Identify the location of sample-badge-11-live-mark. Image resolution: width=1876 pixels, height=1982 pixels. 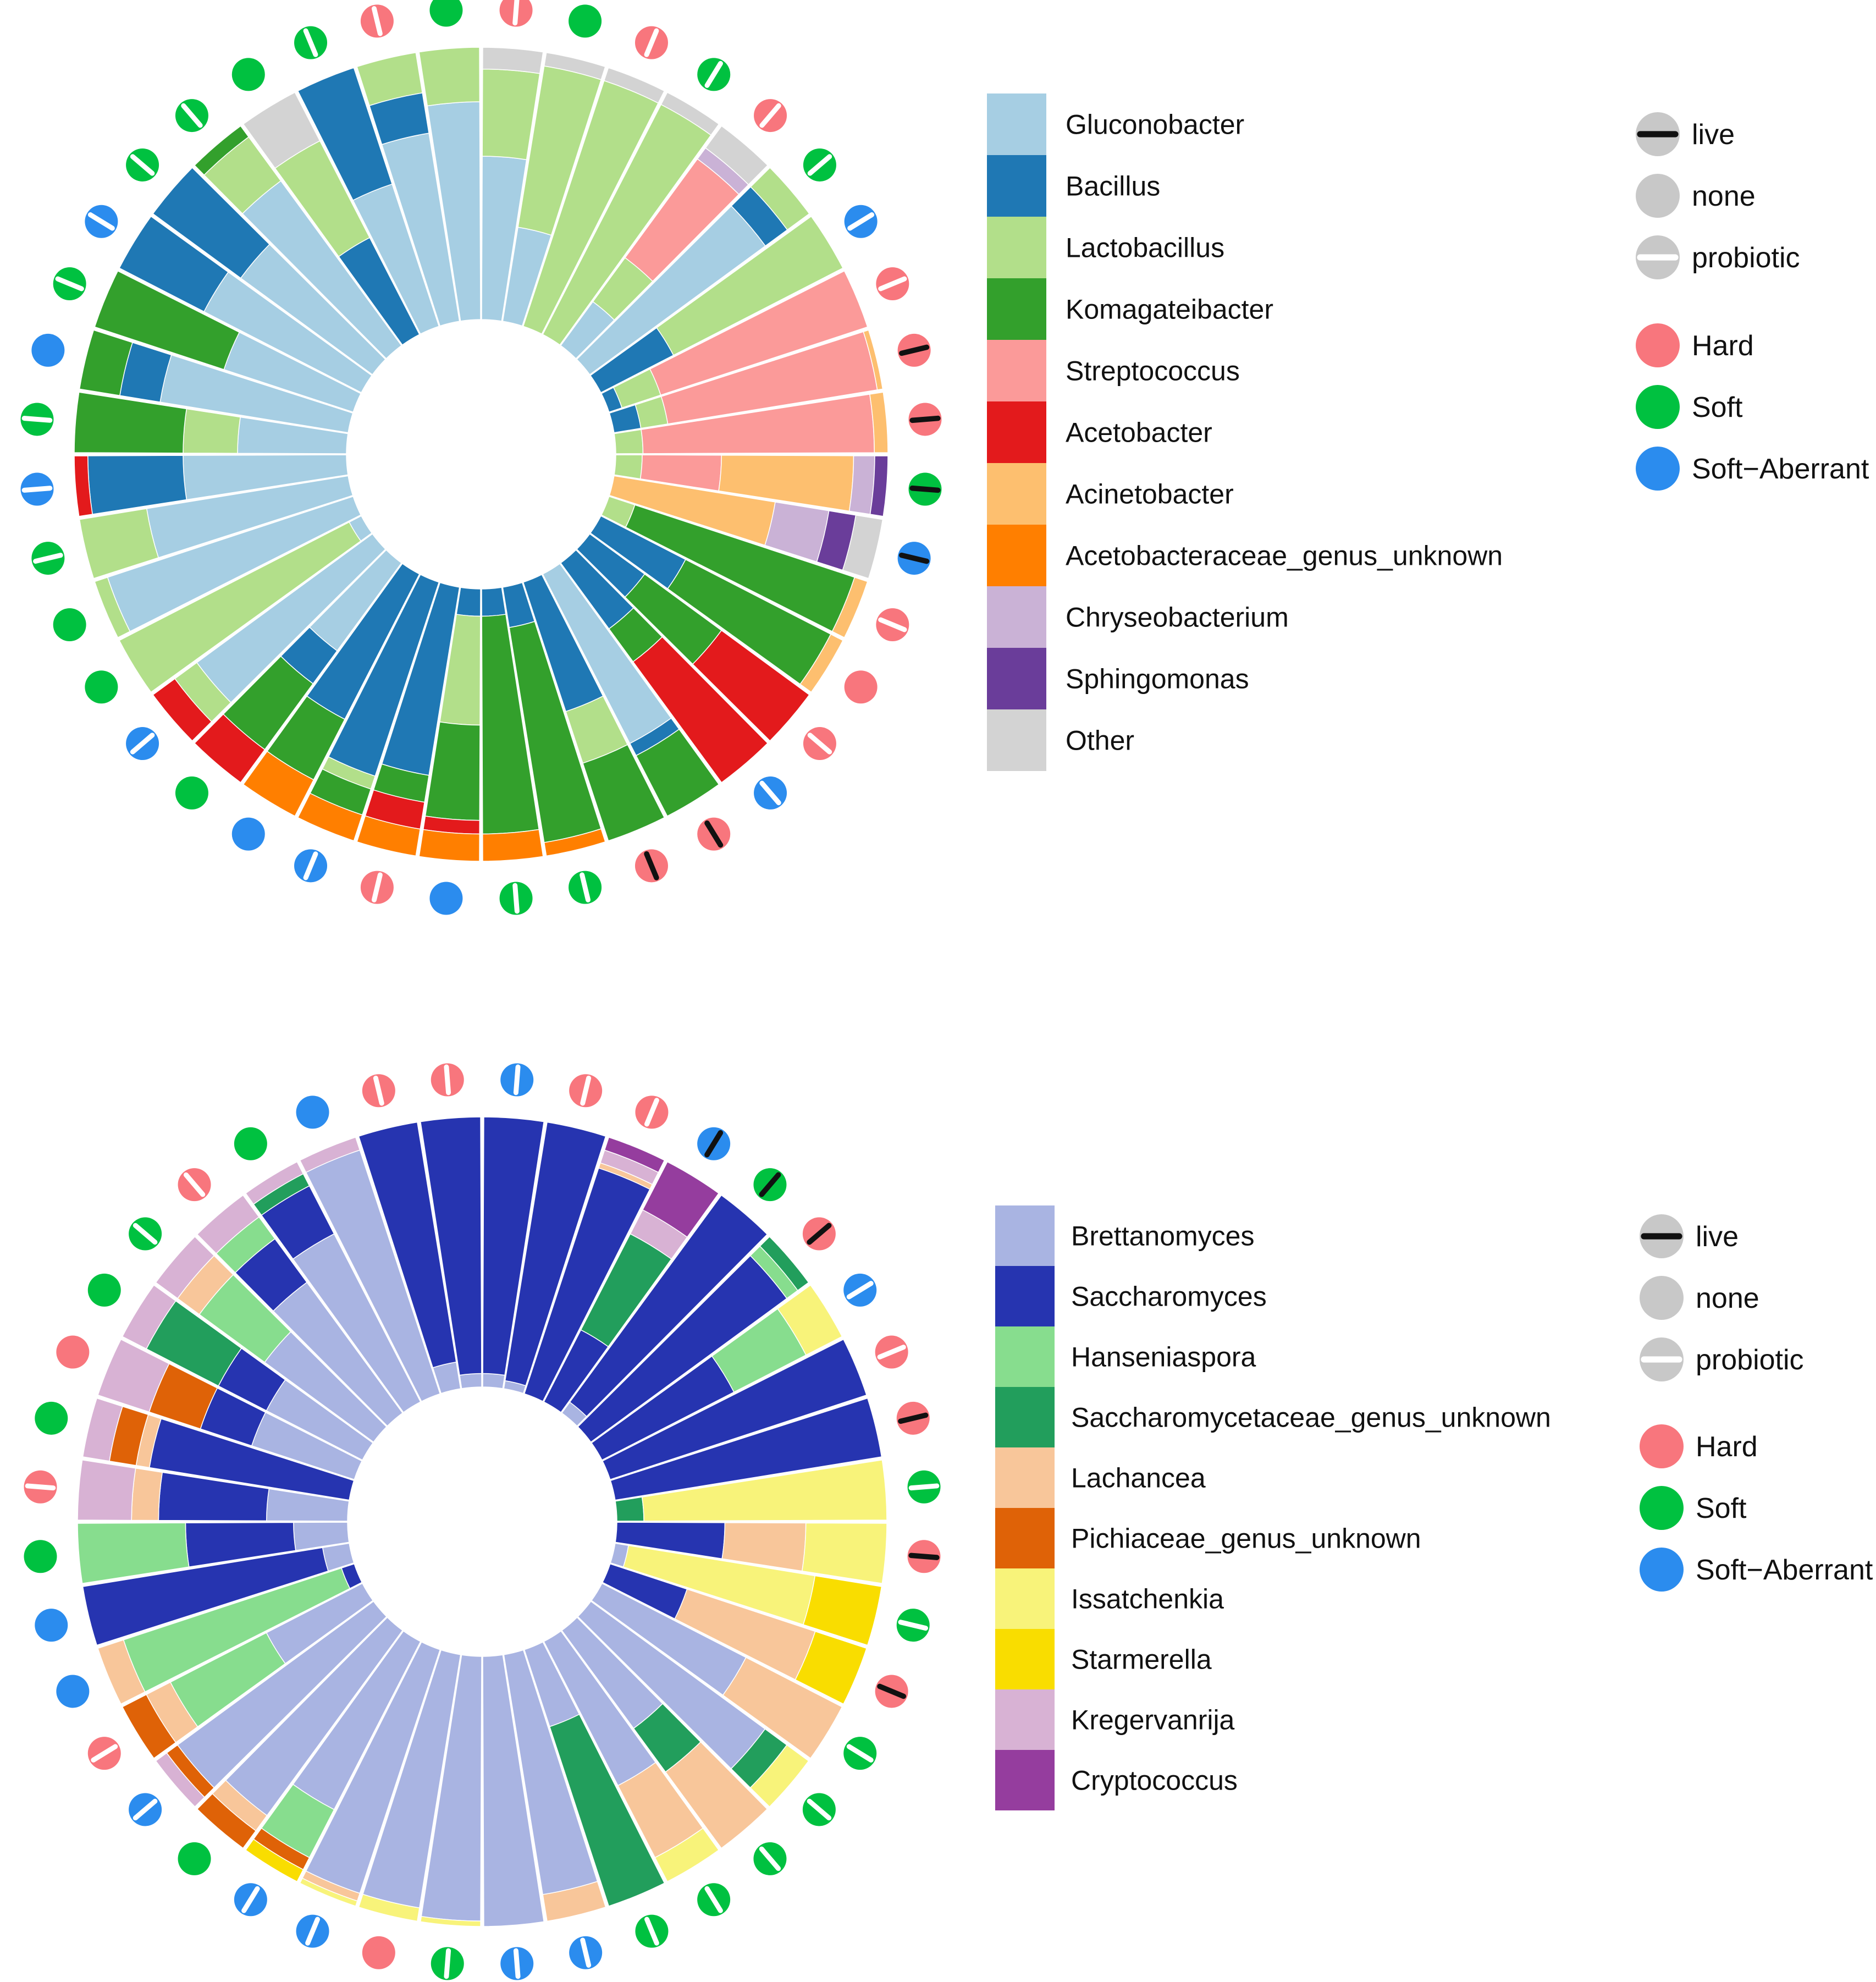
(924, 1556).